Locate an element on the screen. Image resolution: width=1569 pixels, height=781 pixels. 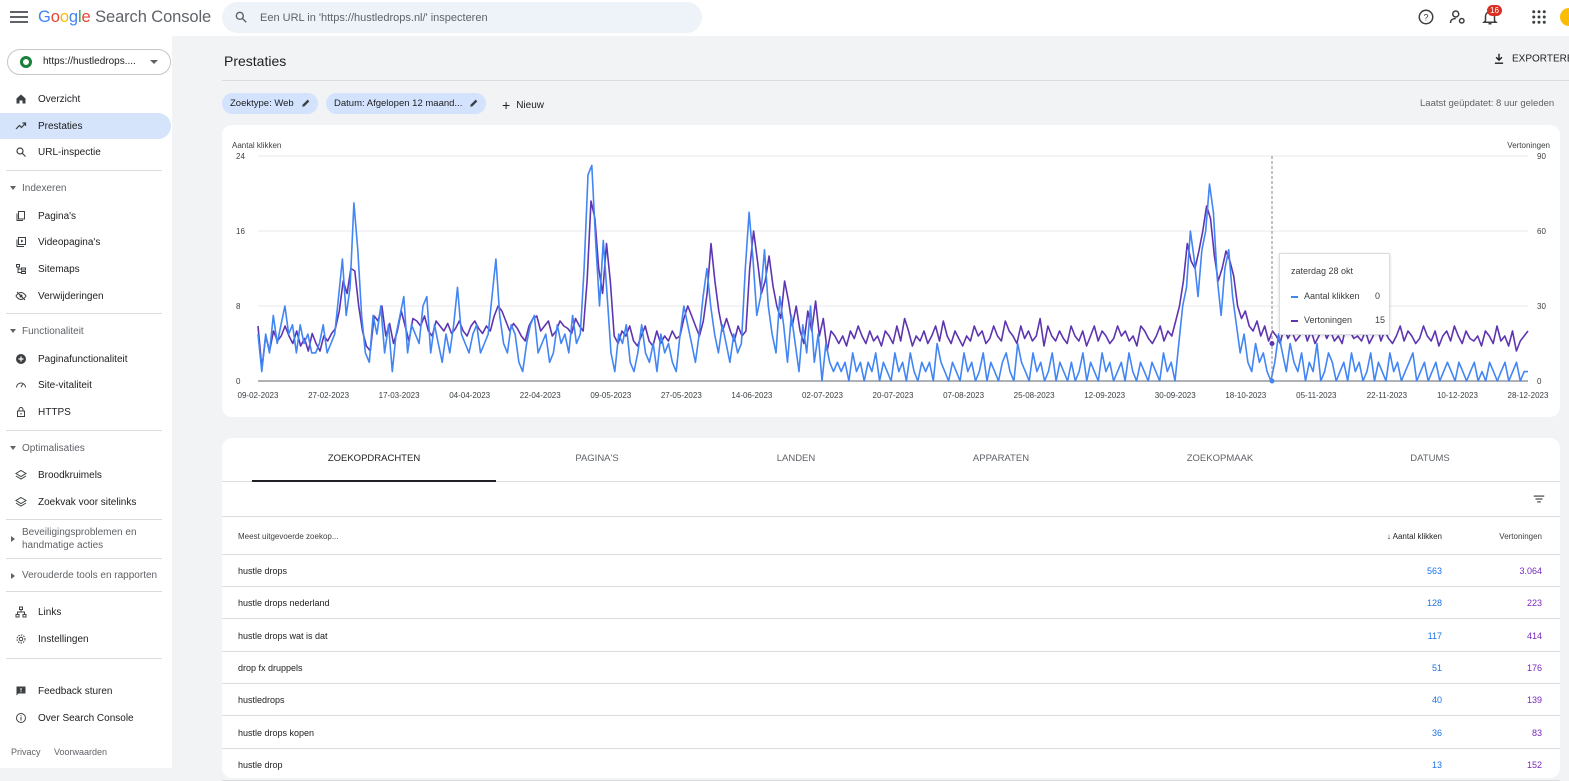
download-icon is located at coordinates (1499, 58).